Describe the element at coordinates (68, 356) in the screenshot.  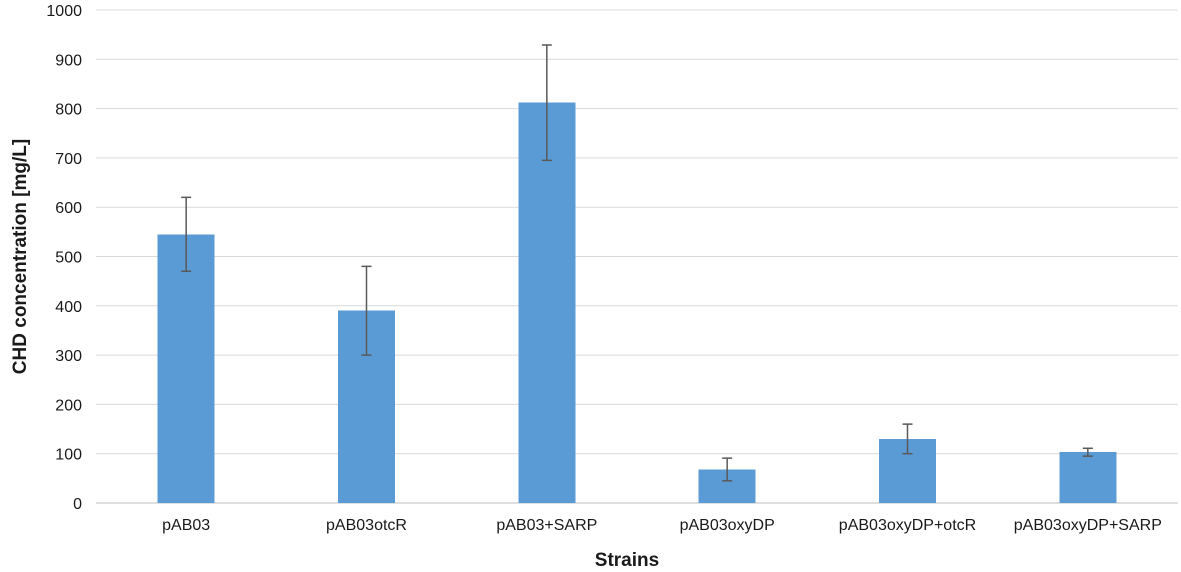
I see `y-tick-label: 300` at that location.